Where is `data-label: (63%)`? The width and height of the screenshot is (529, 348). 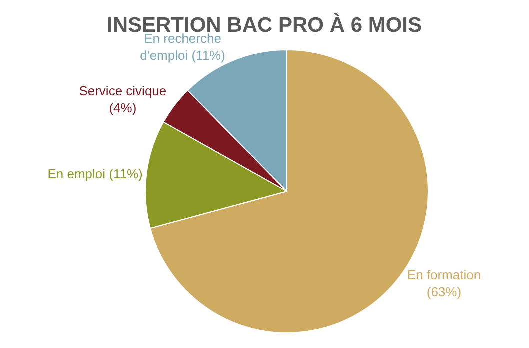 data-label: (63%) is located at coordinates (444, 292).